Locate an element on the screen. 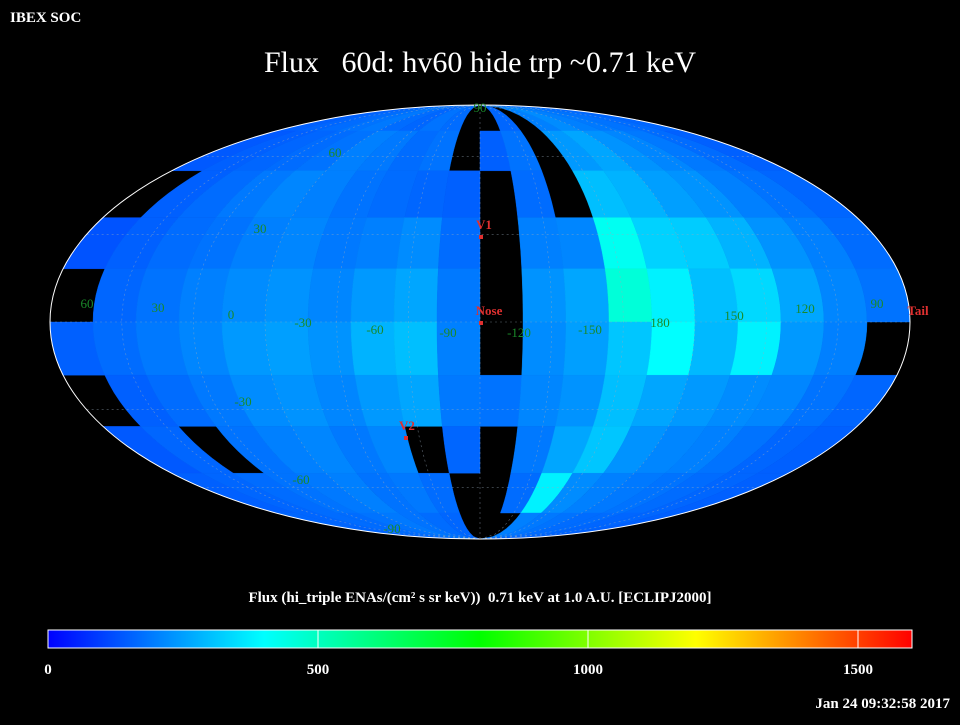  grid-label: 120 is located at coordinates (805, 308).